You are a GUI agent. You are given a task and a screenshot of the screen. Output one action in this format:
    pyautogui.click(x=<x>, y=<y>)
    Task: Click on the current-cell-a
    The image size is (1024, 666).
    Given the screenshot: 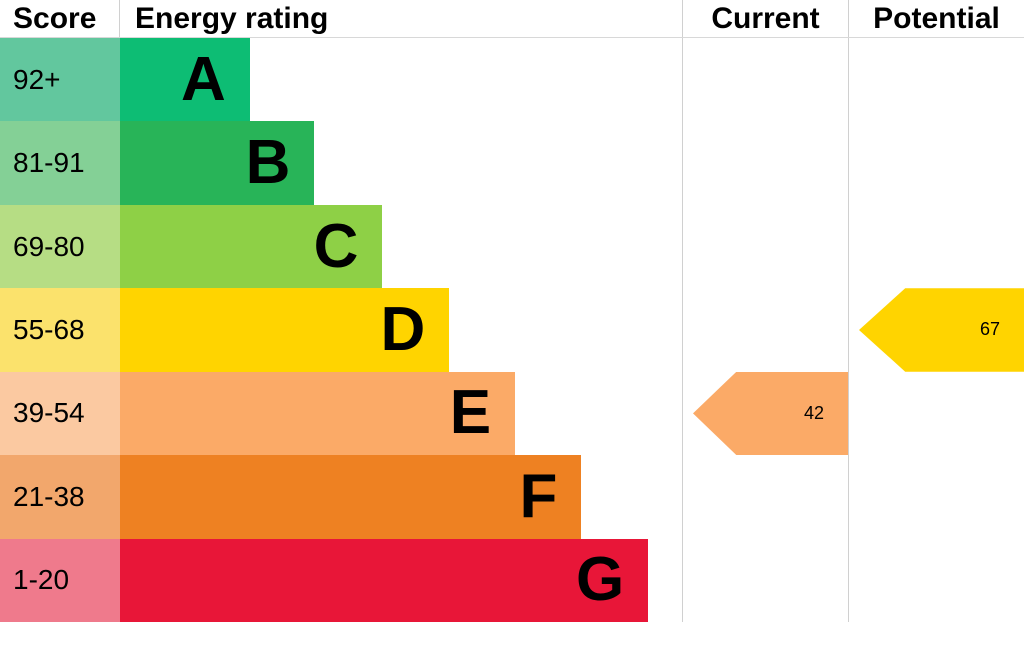 What is the action you would take?
    pyautogui.click(x=766, y=80)
    